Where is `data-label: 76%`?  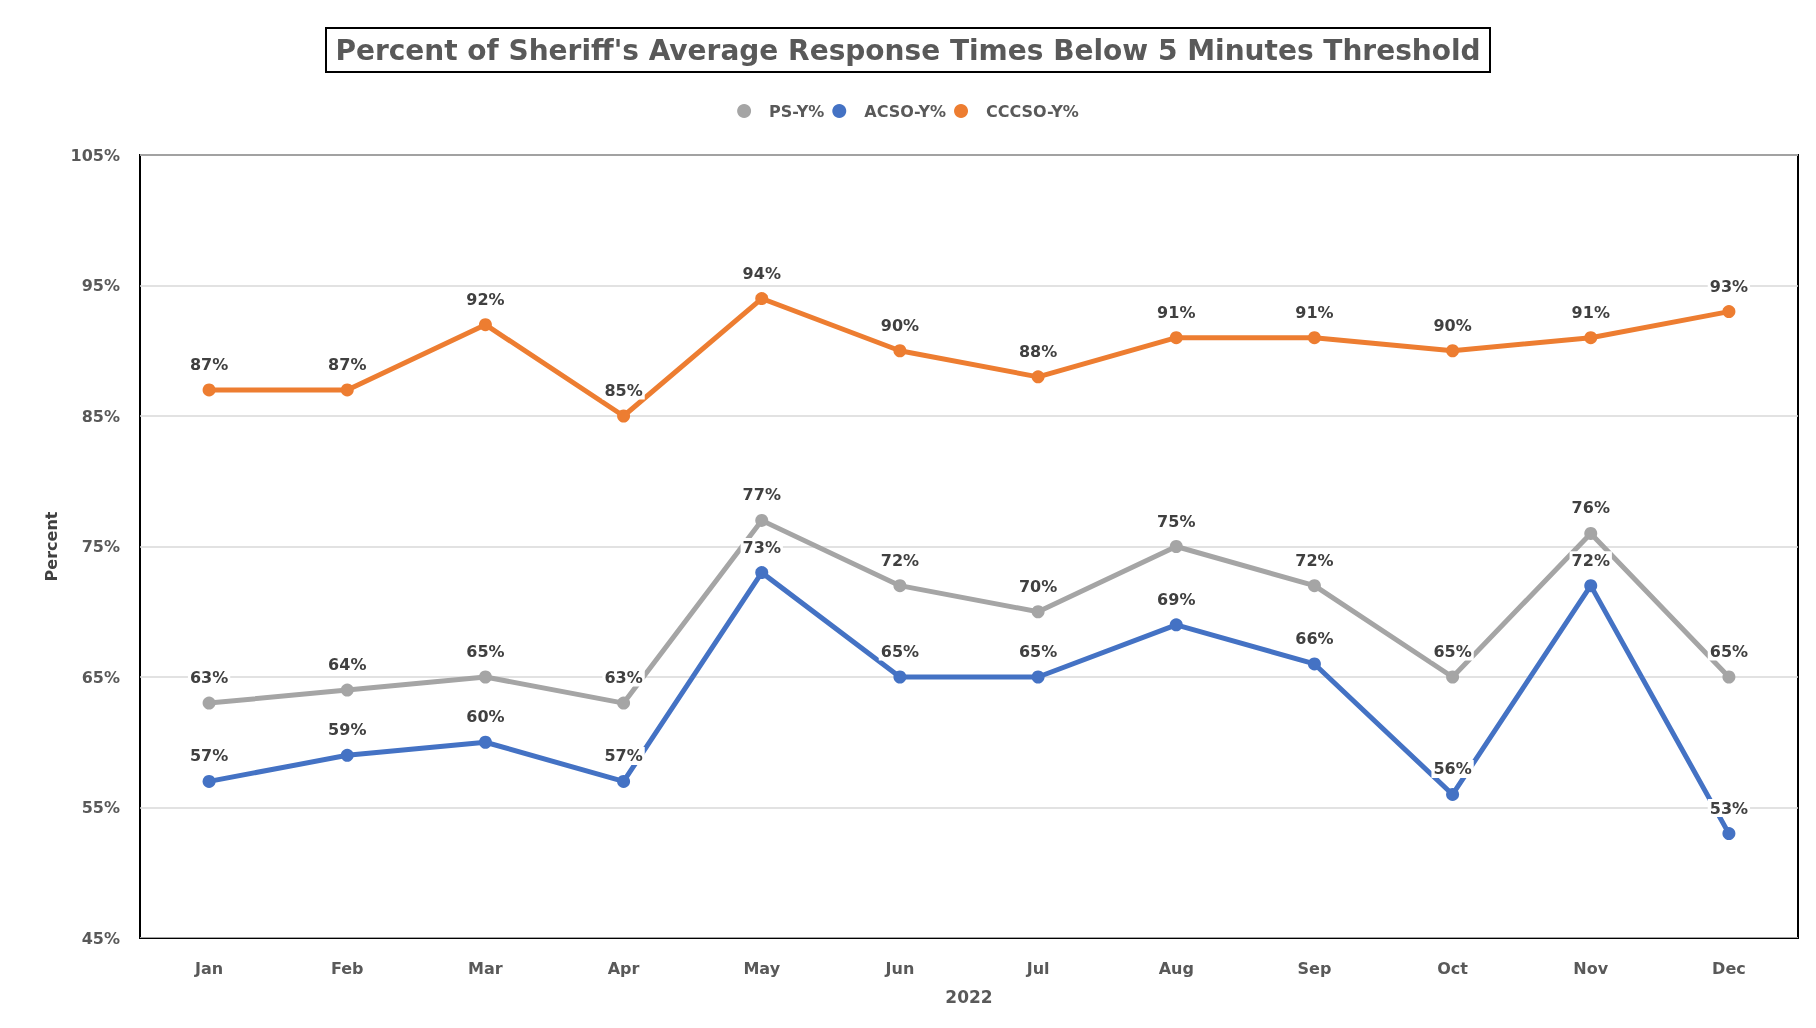
data-label: 76% is located at coordinates (1590, 508).